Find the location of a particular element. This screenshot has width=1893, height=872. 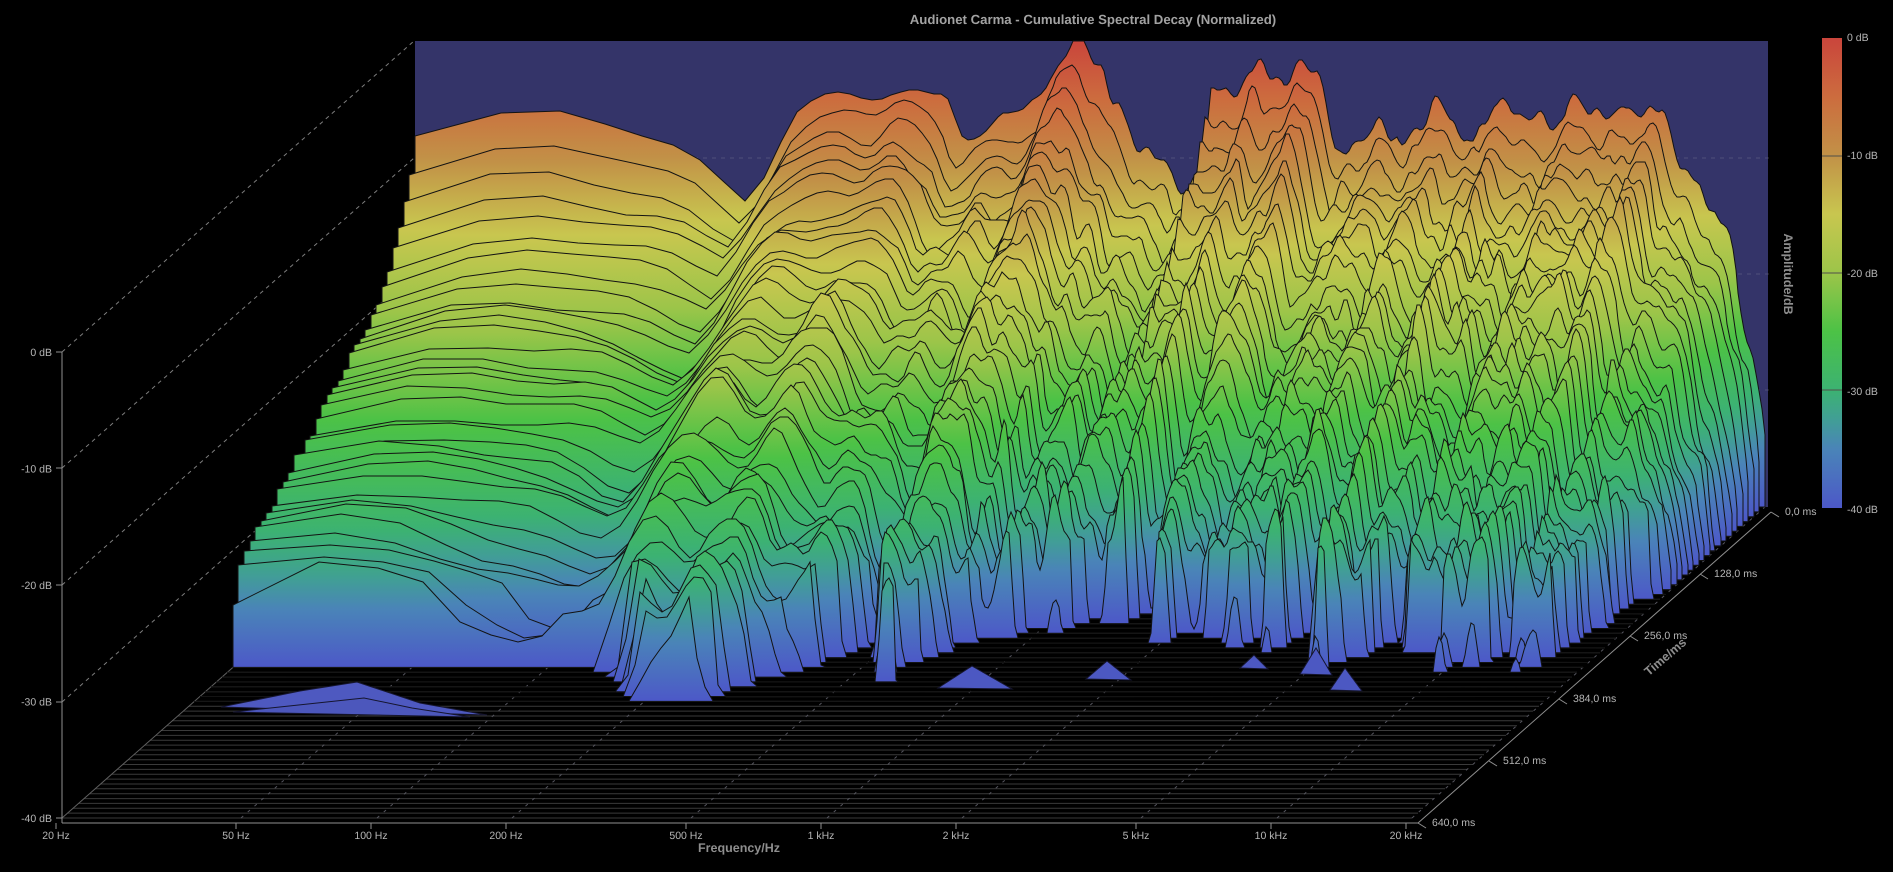

svg-text: 100 Hz is located at coordinates (370, 836).